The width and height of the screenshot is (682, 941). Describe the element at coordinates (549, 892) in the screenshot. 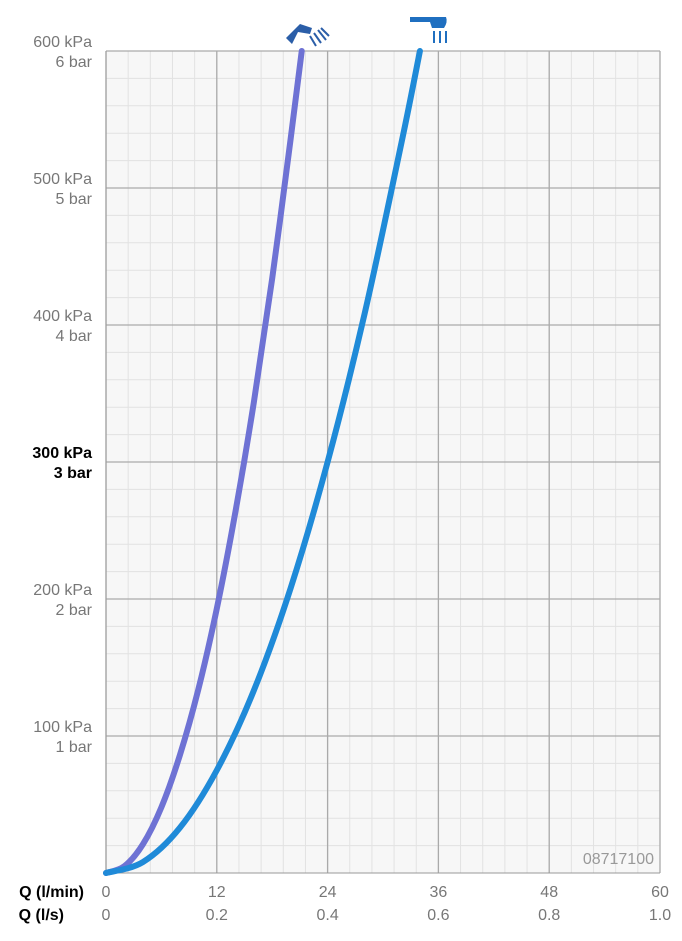

I see `x-tick-label: 48` at that location.